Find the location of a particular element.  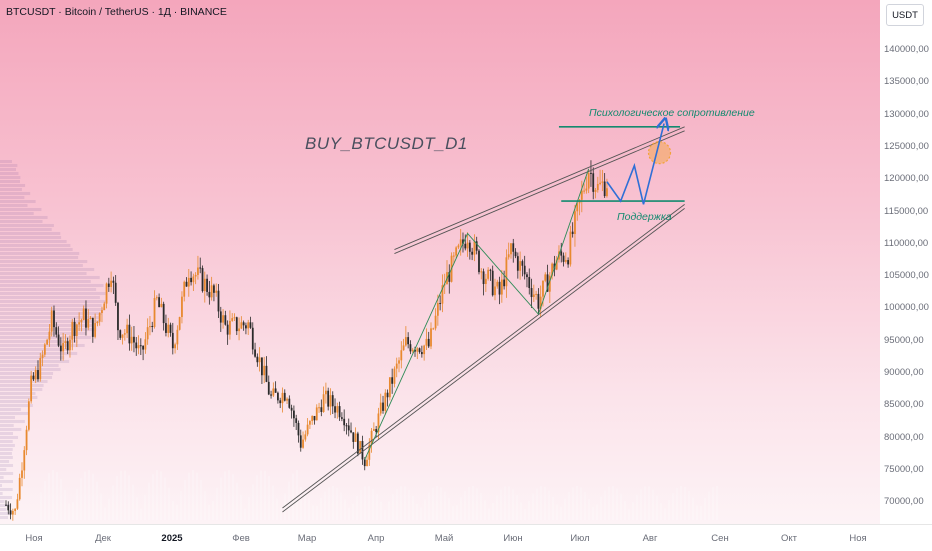

time-axis: Ноя Дек 2025 Фев Мар Апр Май Июн Июл Авг Сен Окт Ноя is located at coordinates (466, 537).